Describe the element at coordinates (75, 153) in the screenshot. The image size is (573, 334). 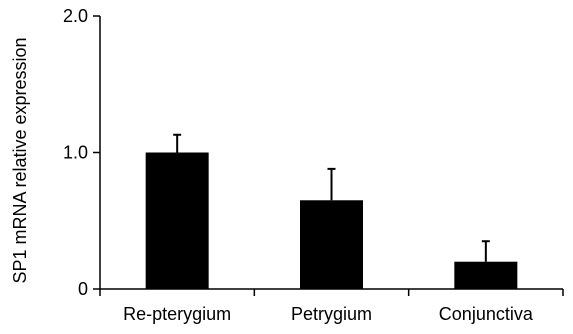
I see `y-tick-label: 1.0` at that location.